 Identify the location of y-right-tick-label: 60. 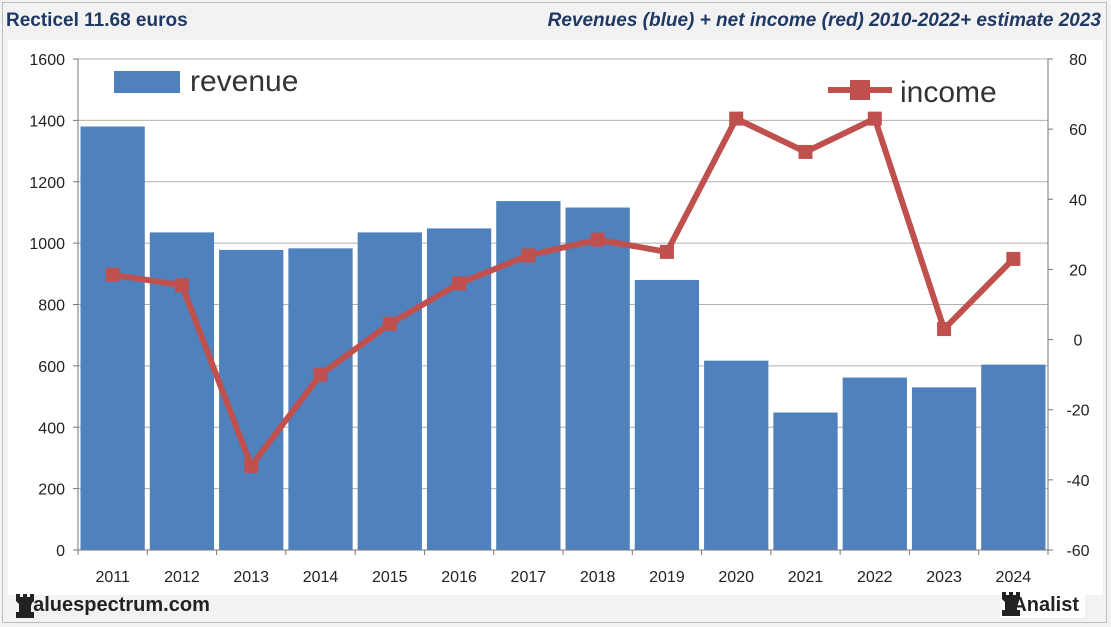
(1078, 130).